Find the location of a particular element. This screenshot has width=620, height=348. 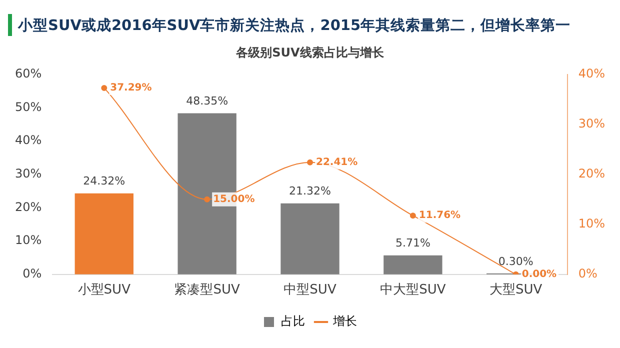

y-tick-label: 50% is located at coordinates (28, 107).